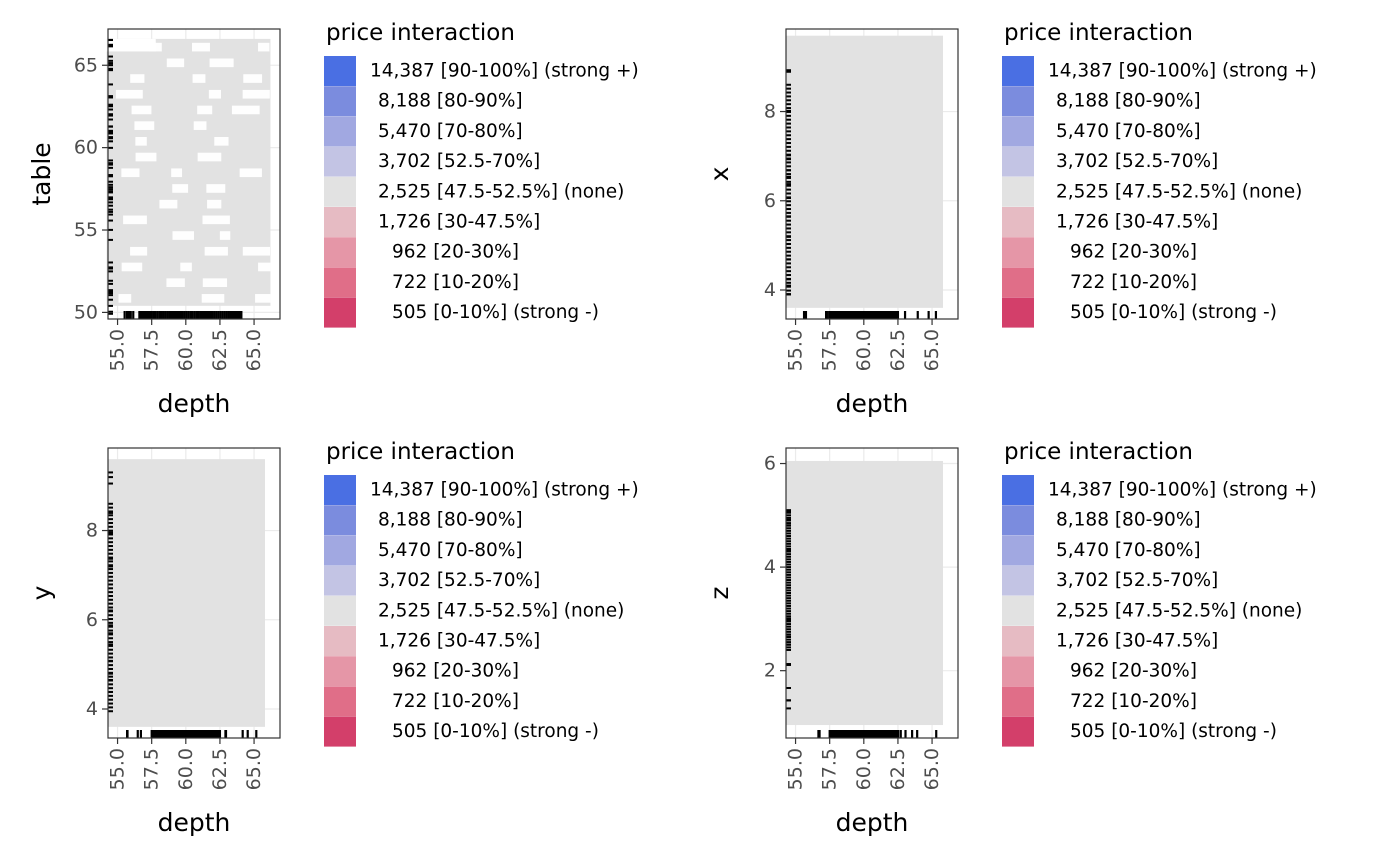  Describe the element at coordinates (92, 531) in the screenshot. I see `y-tick-label: 8` at that location.